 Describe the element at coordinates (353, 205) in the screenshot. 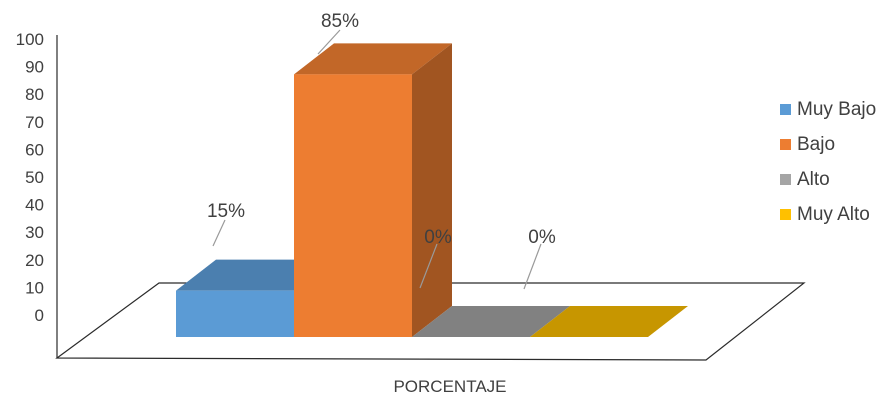

I see `bar-bajo` at that location.